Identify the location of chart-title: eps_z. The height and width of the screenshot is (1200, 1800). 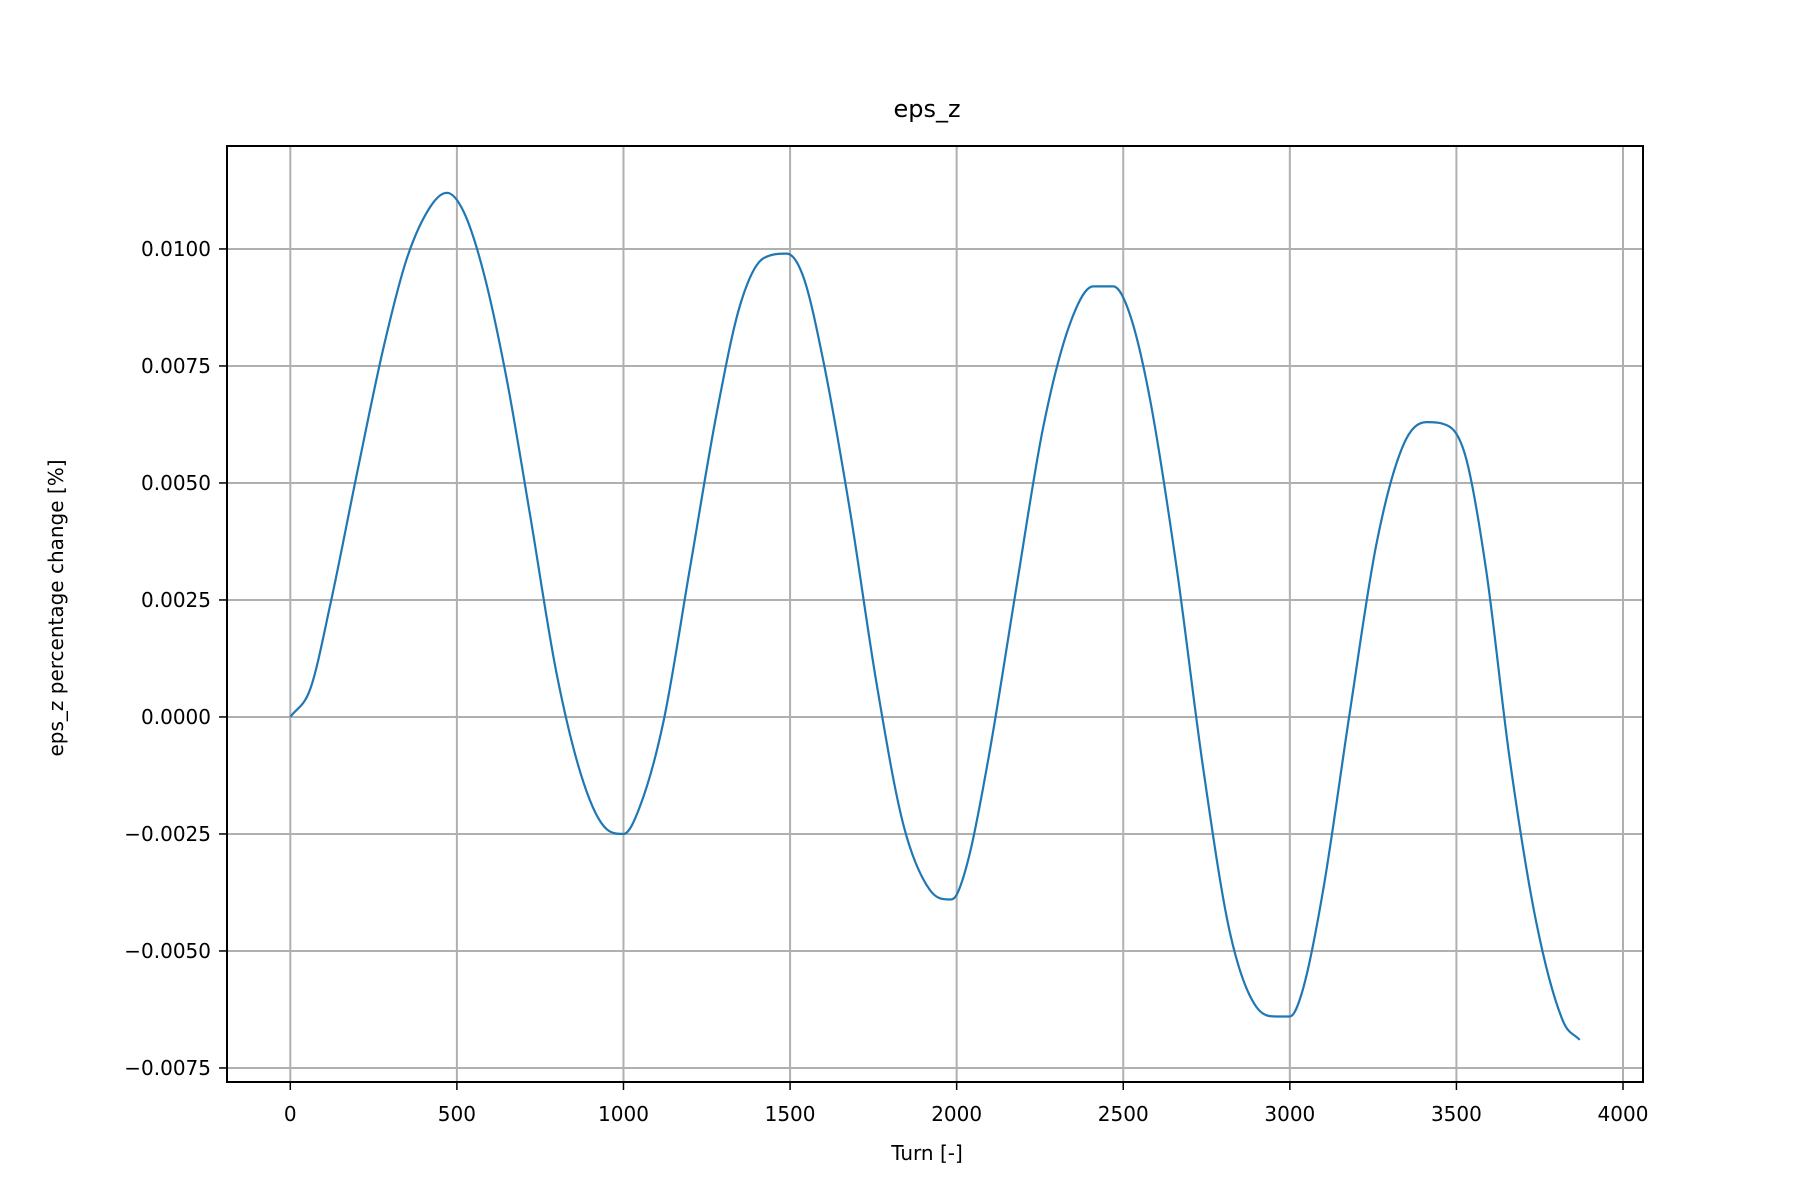
(926, 109).